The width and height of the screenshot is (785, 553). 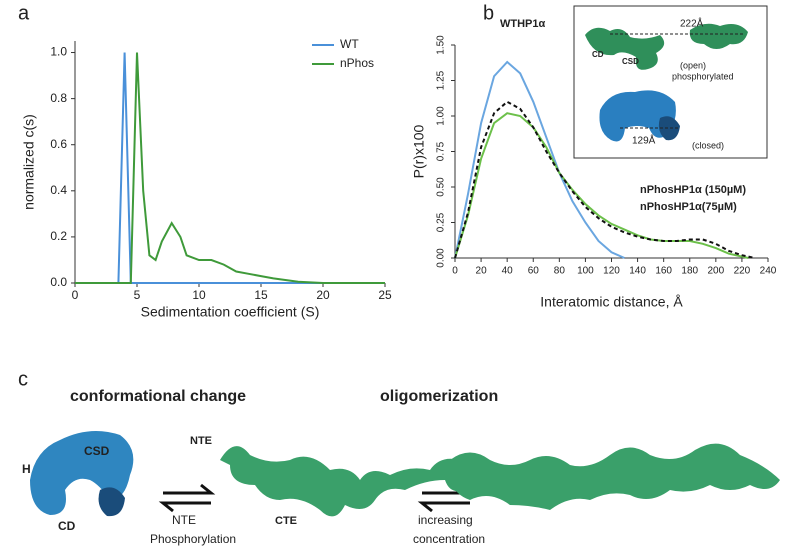 What do you see at coordinates (58, 144) in the screenshot?
I see `y-tick-label: 0.6` at bounding box center [58, 144].